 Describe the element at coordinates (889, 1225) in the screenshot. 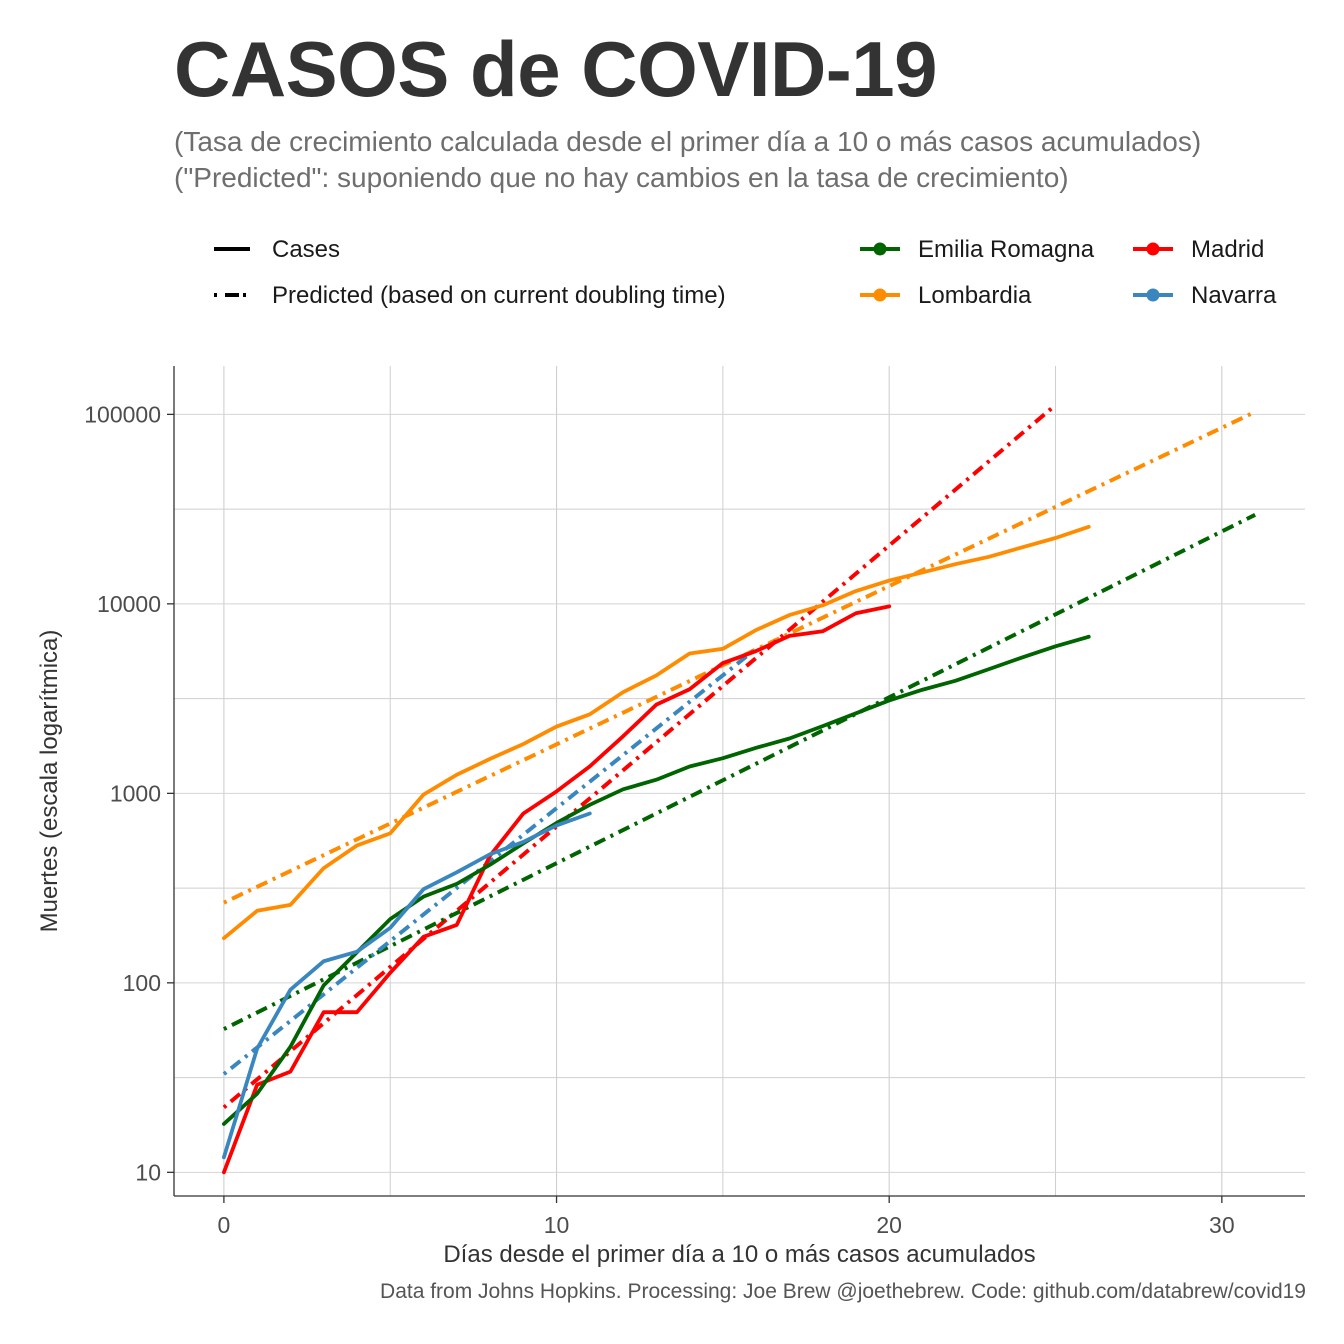

I see `x-tick-label: 20` at that location.